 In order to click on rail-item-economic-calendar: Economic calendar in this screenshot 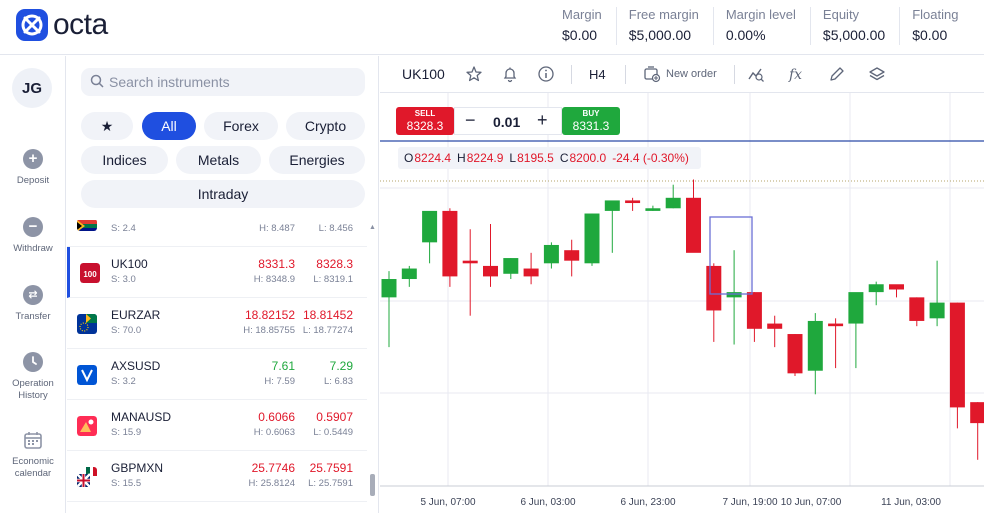, I will do `click(33, 455)`.